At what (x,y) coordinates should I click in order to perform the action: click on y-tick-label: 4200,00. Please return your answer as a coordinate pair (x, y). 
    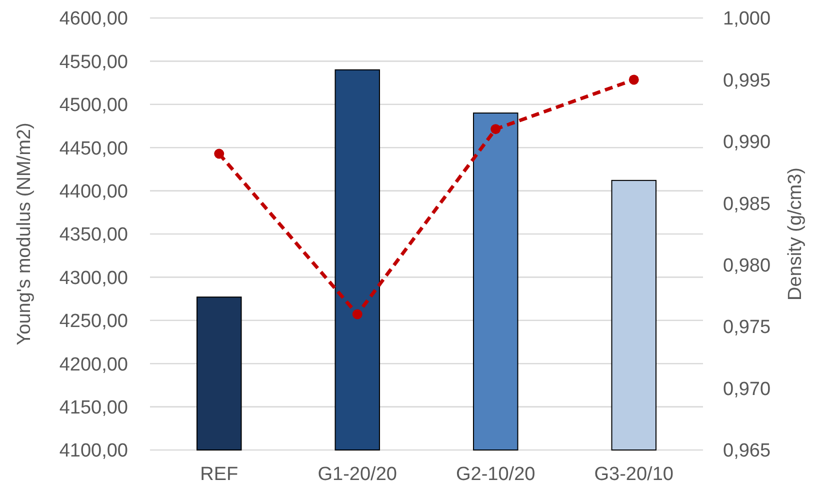
    Looking at the image, I should click on (93, 365).